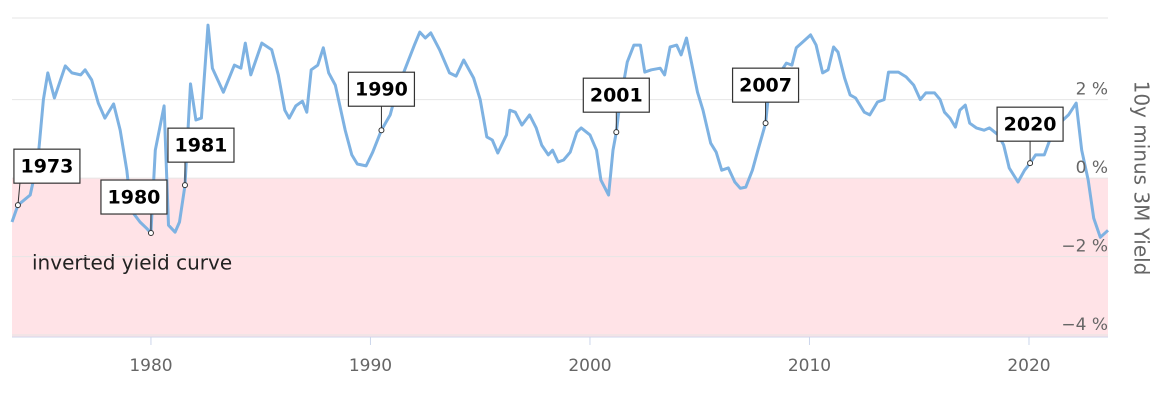 The height and width of the screenshot is (409, 1160). I want to click on annotation-label: 1980, so click(134, 198).